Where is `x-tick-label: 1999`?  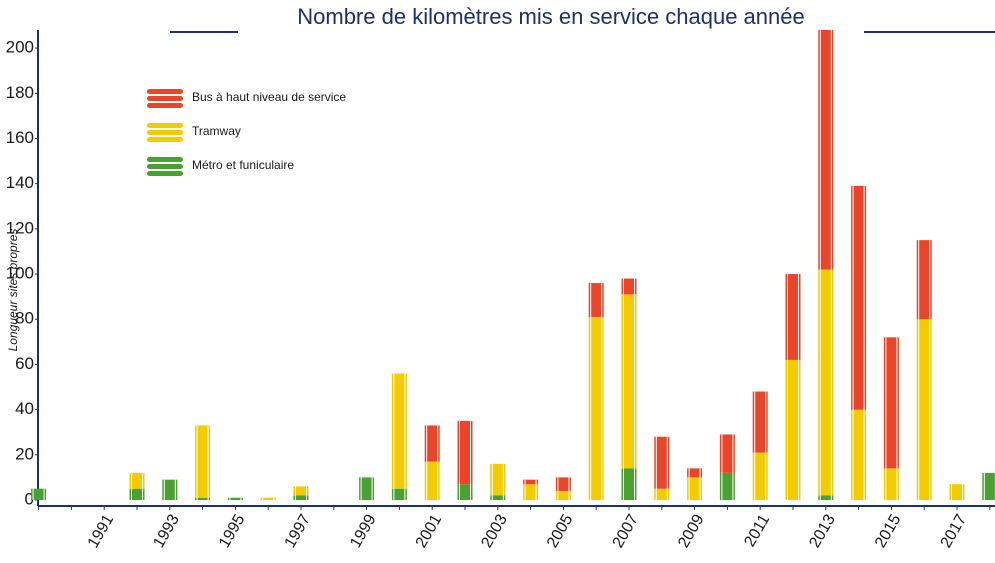
x-tick-label: 1999 is located at coordinates (363, 531).